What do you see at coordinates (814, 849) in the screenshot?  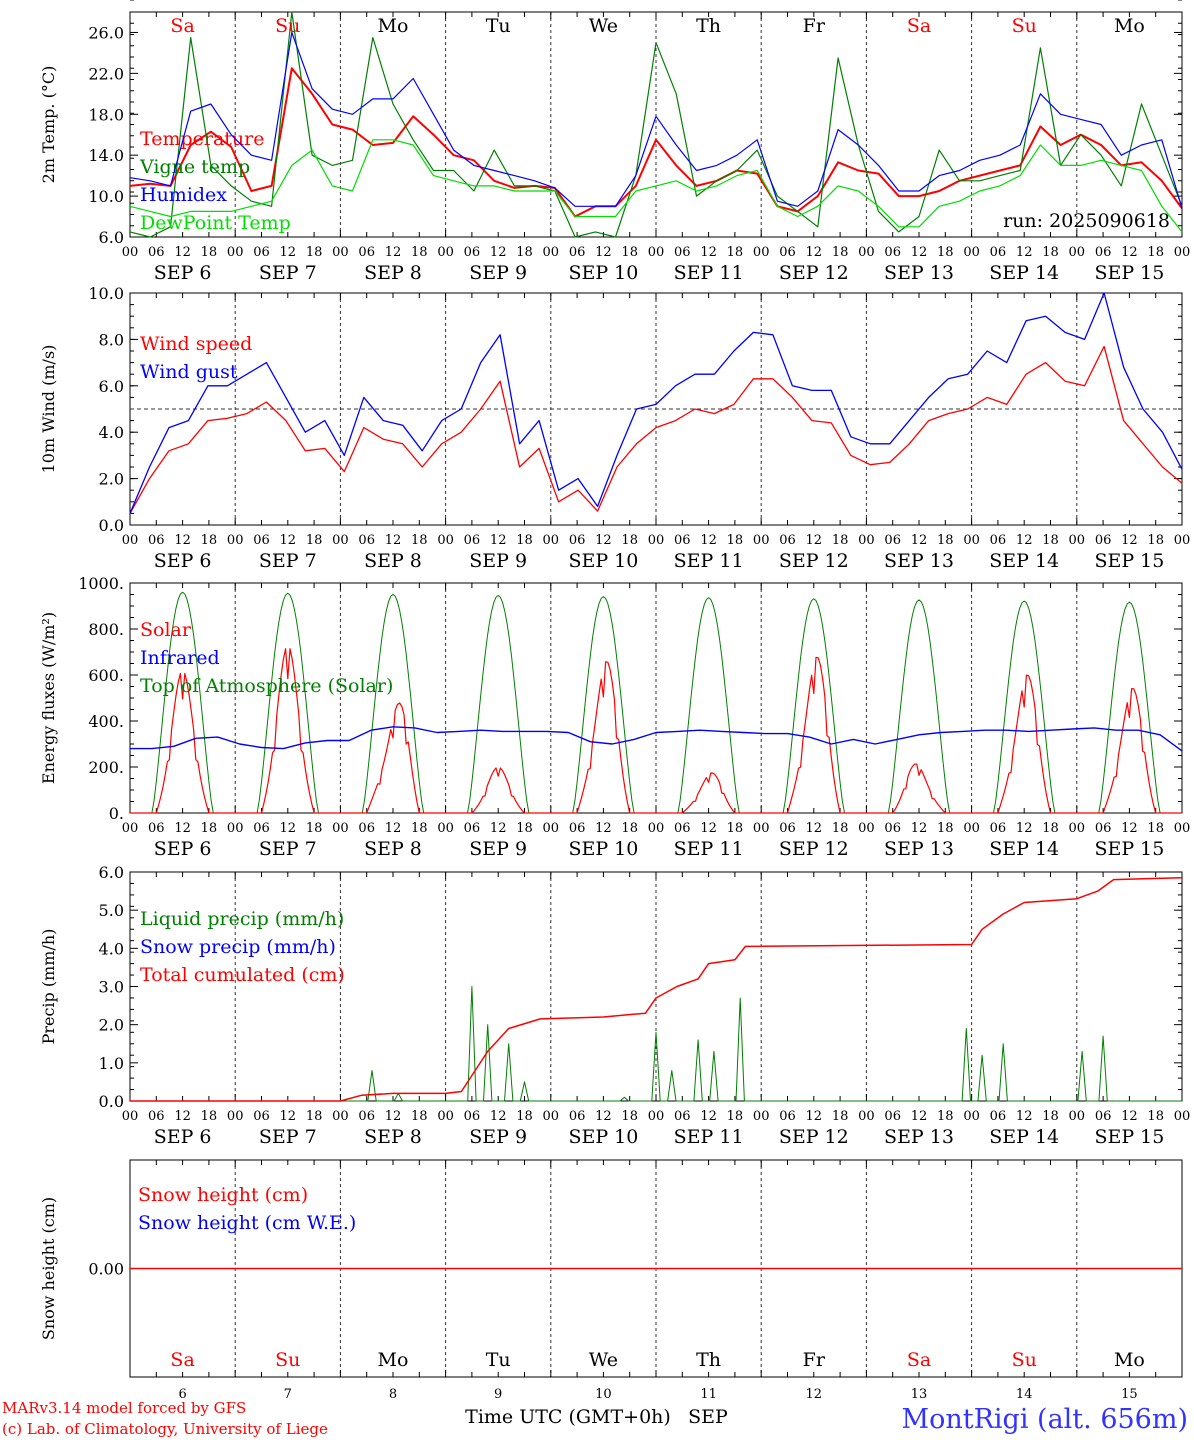 I see `date-label: SEP 12` at bounding box center [814, 849].